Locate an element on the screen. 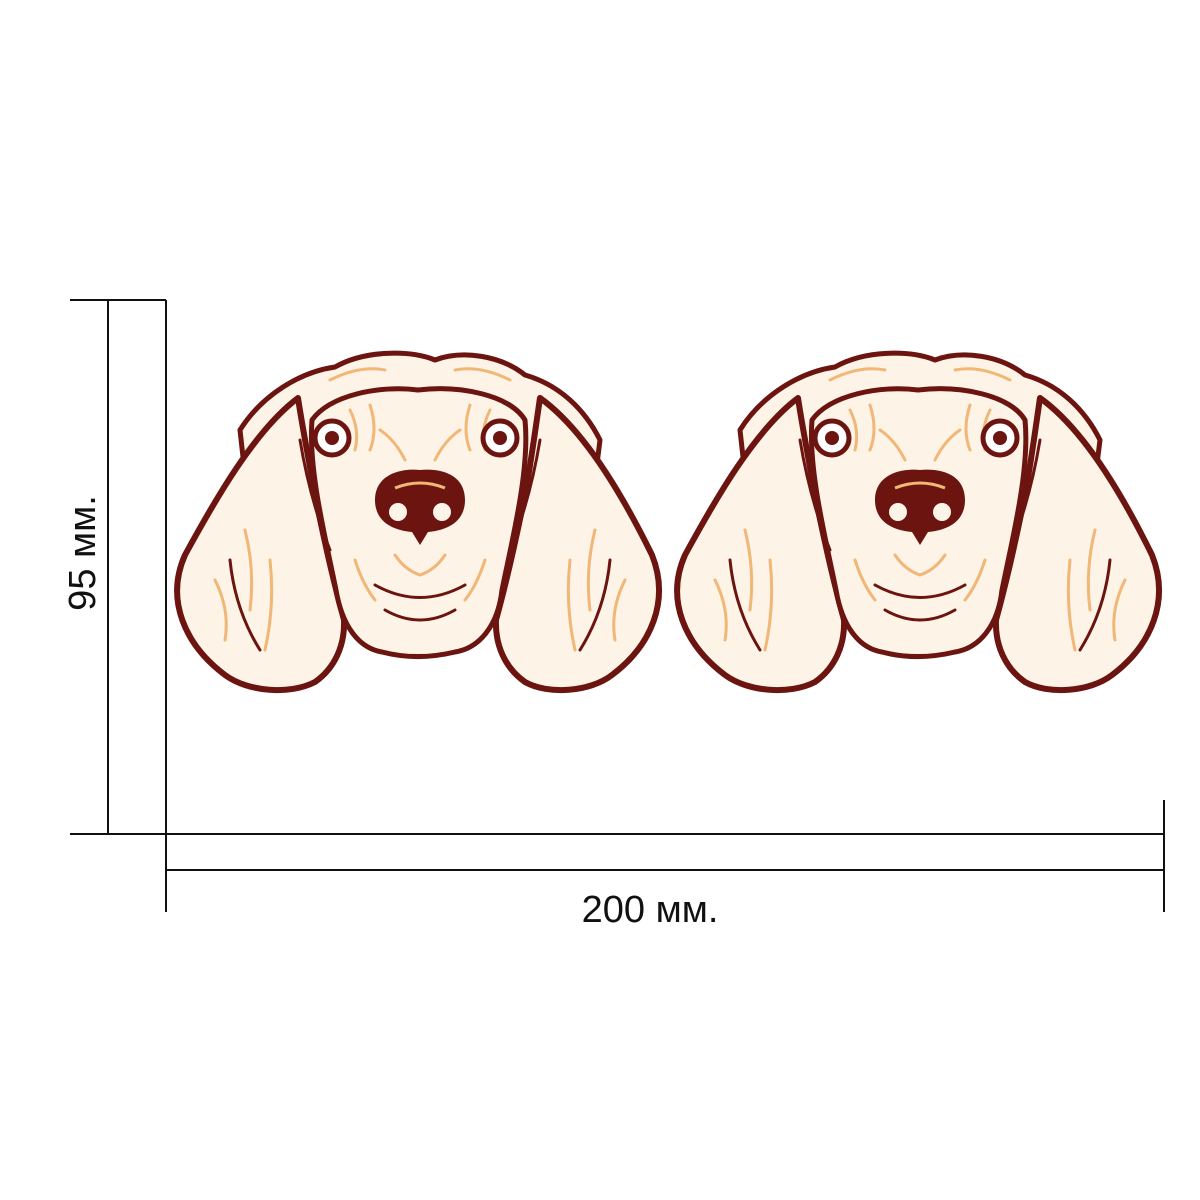  height-dimension is located at coordinates (118, 567).